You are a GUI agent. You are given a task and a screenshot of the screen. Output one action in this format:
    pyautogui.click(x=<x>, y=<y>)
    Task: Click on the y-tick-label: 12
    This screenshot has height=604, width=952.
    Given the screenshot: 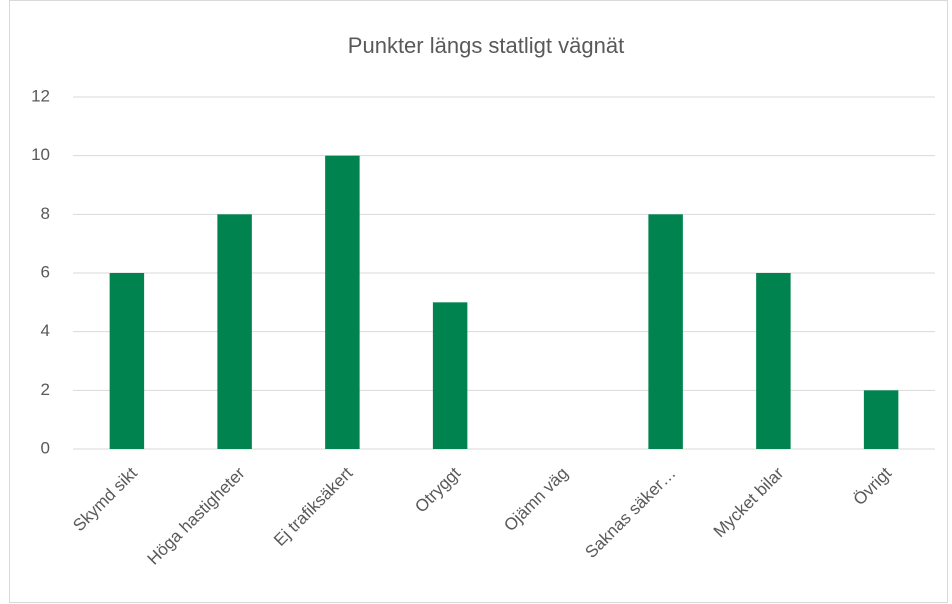 What is the action you would take?
    pyautogui.click(x=40, y=95)
    